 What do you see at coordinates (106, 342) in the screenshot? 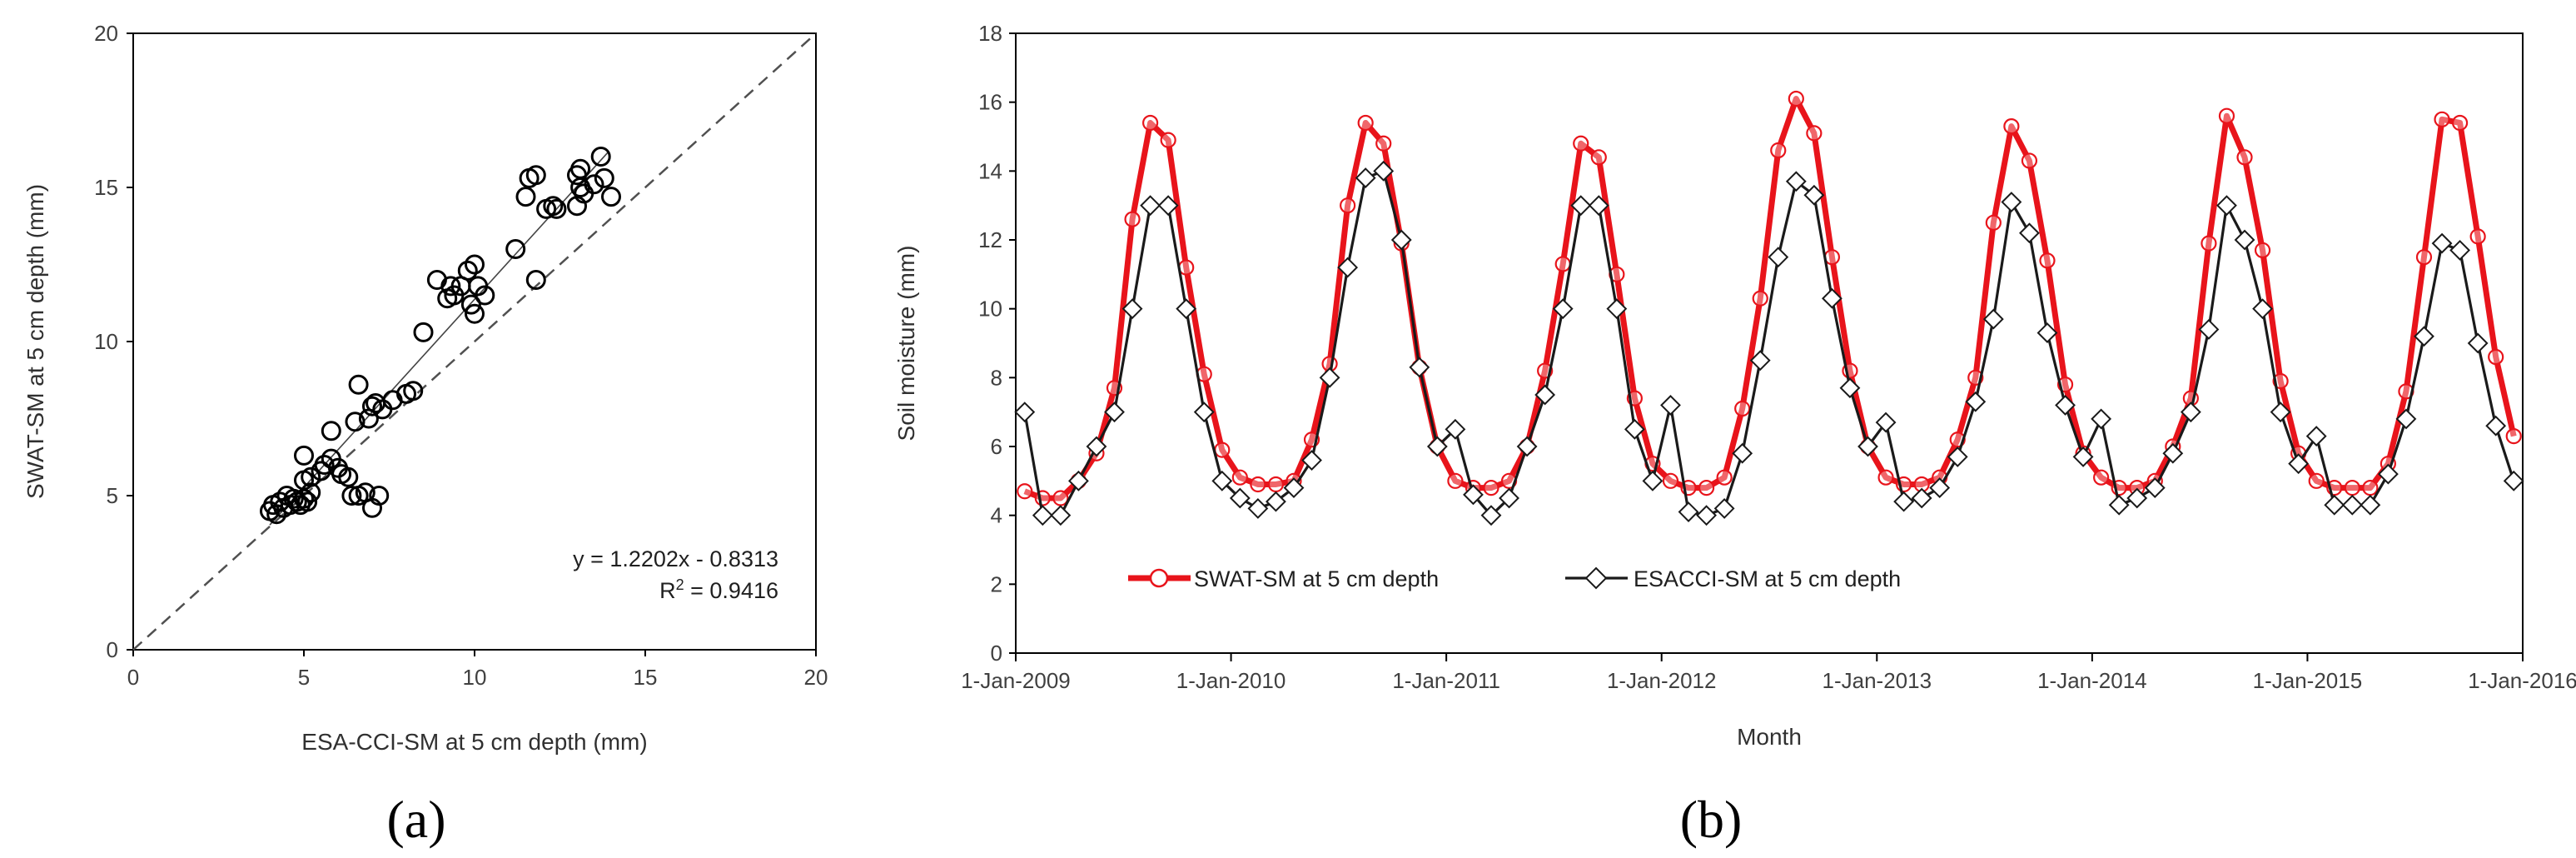
I see `scatter-y-tick-labels: 0 5 10 15 20` at bounding box center [106, 342].